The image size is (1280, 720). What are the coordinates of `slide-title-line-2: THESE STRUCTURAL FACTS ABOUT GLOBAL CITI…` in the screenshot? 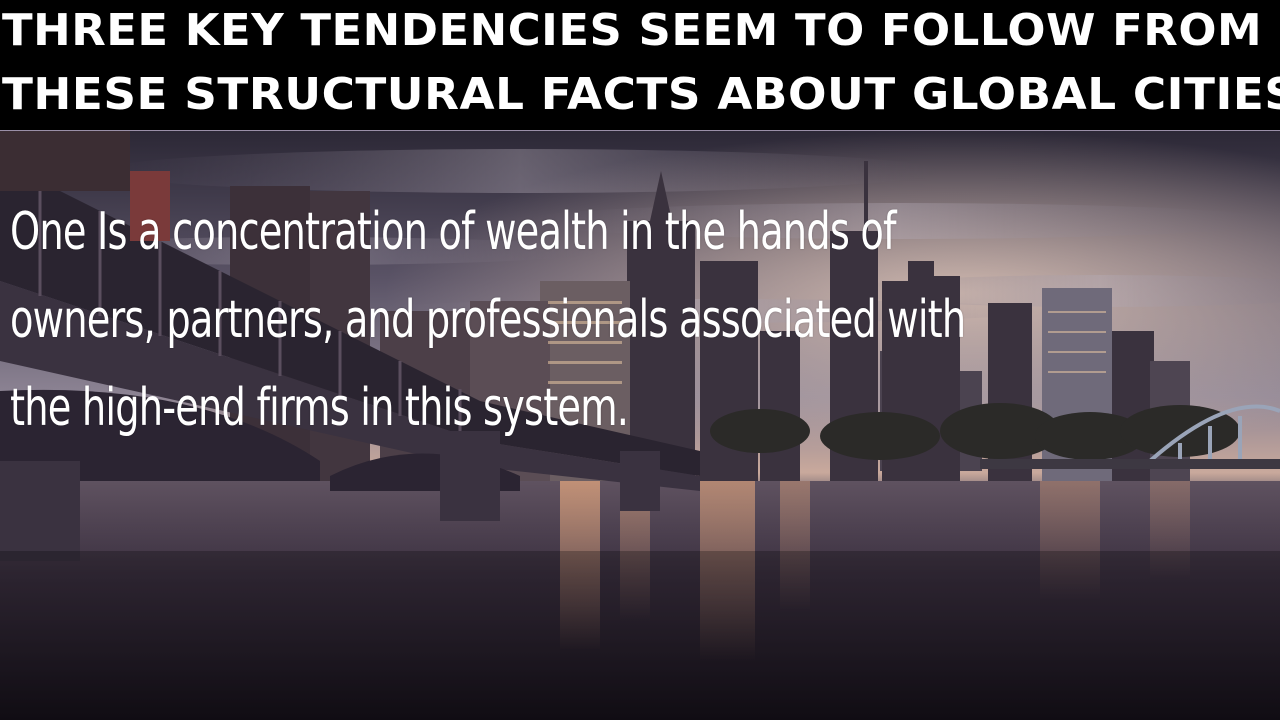 It's located at (641, 94).